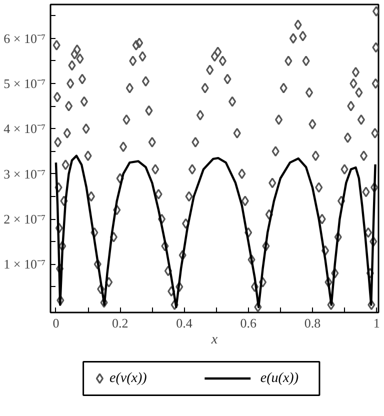 Image resolution: width=384 pixels, height=416 pixels. Describe the element at coordinates (129, 378) in the screenshot. I see `legend-label: e(v(x))` at that location.